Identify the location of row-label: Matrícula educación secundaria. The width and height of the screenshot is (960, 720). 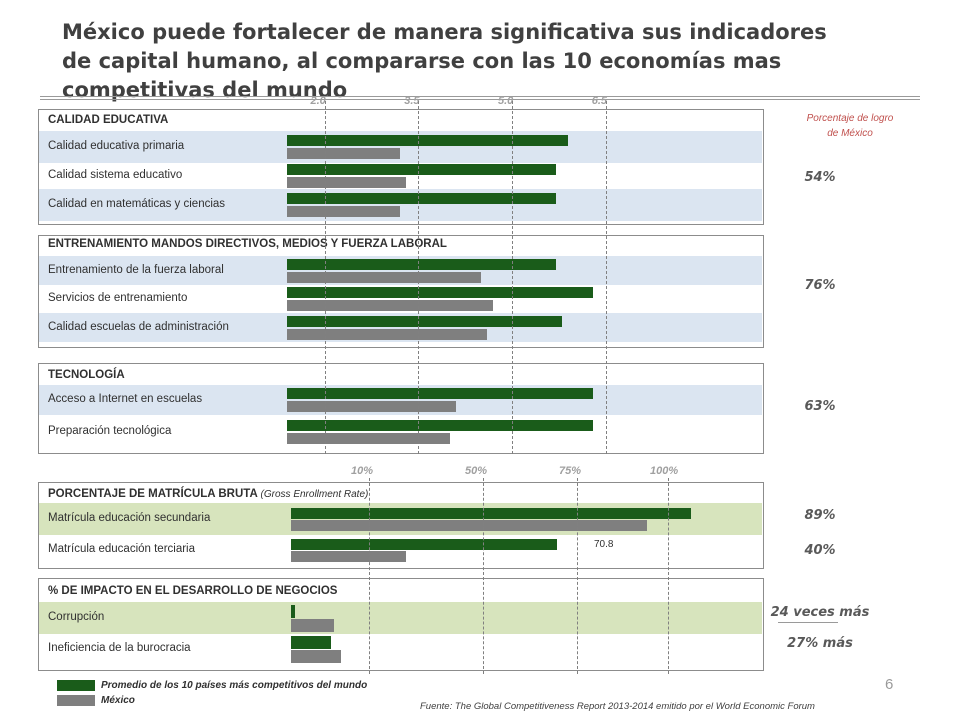
(129, 518).